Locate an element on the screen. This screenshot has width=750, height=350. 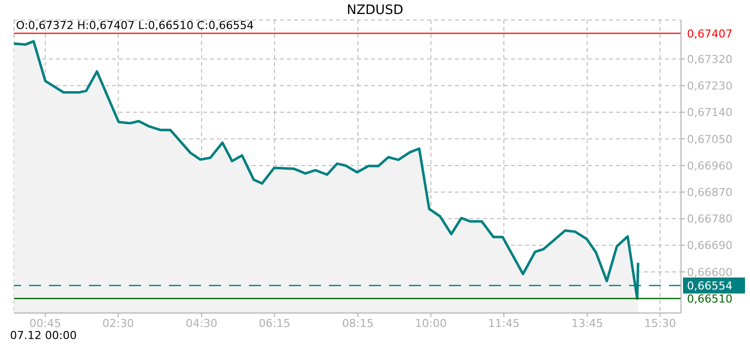
y-tick-label: 0,66600 is located at coordinates (709, 272).